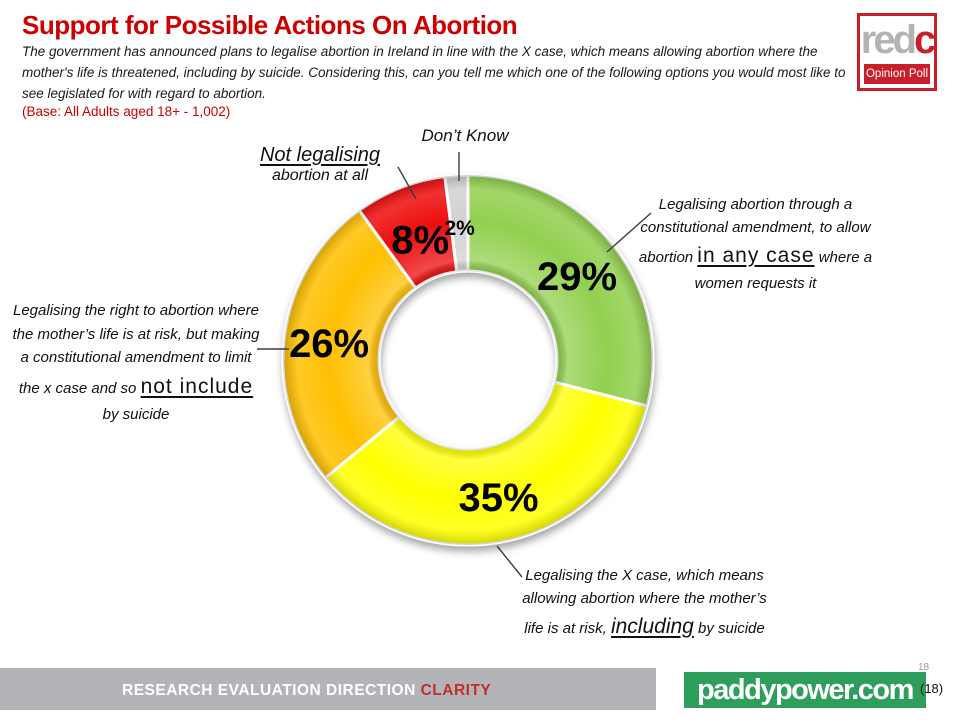 The width and height of the screenshot is (960, 720). Describe the element at coordinates (925, 40) in the screenshot. I see `redc-logo-c-text: c` at that location.